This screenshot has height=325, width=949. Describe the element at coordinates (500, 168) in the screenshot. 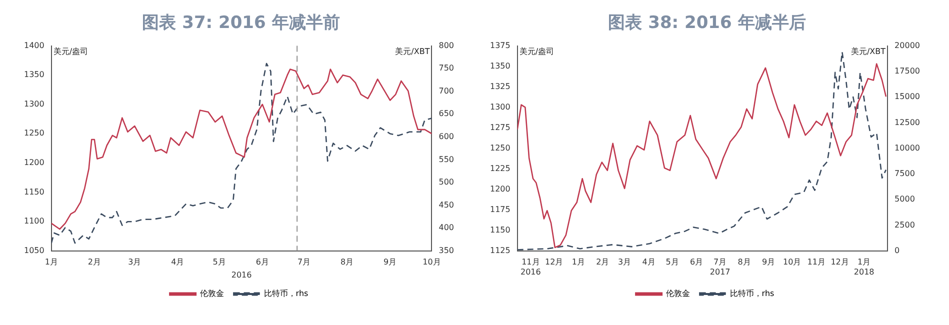

I see `y-tick-label: 1225` at that location.